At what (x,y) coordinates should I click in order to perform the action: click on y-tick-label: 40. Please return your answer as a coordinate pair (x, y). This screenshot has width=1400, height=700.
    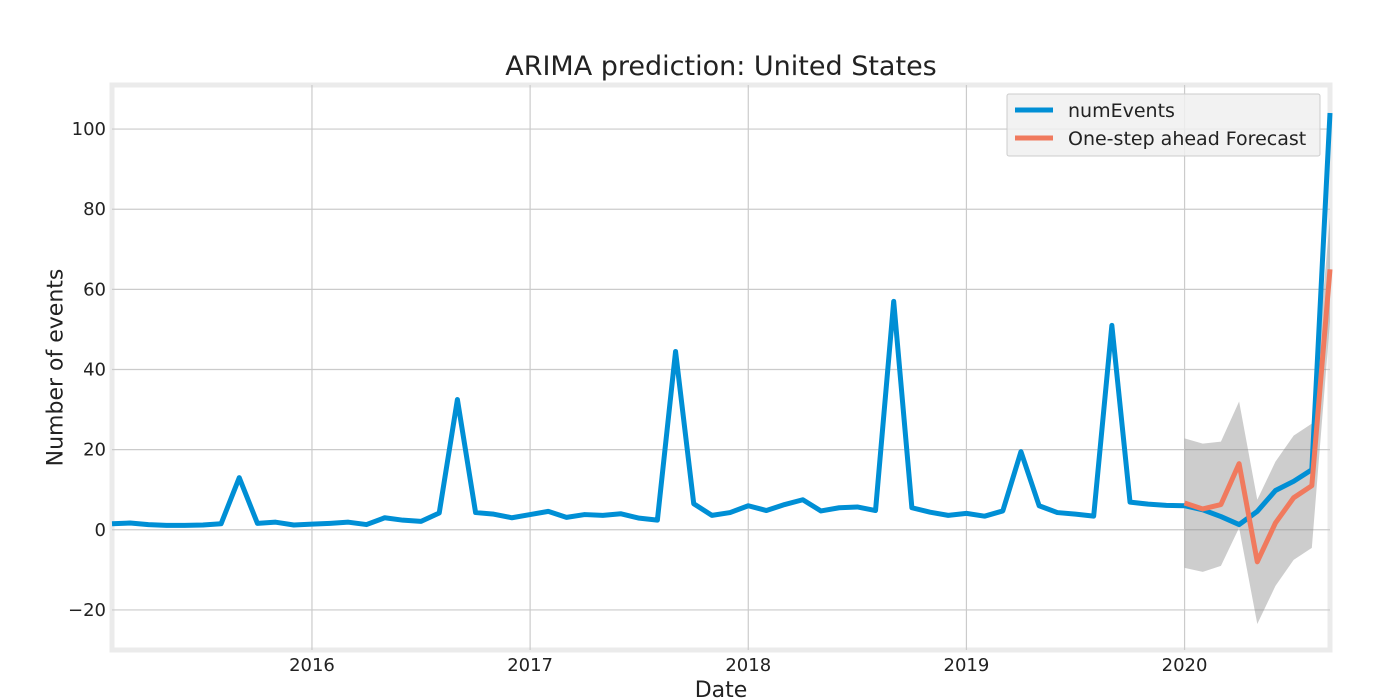
    Looking at the image, I should click on (94, 370).